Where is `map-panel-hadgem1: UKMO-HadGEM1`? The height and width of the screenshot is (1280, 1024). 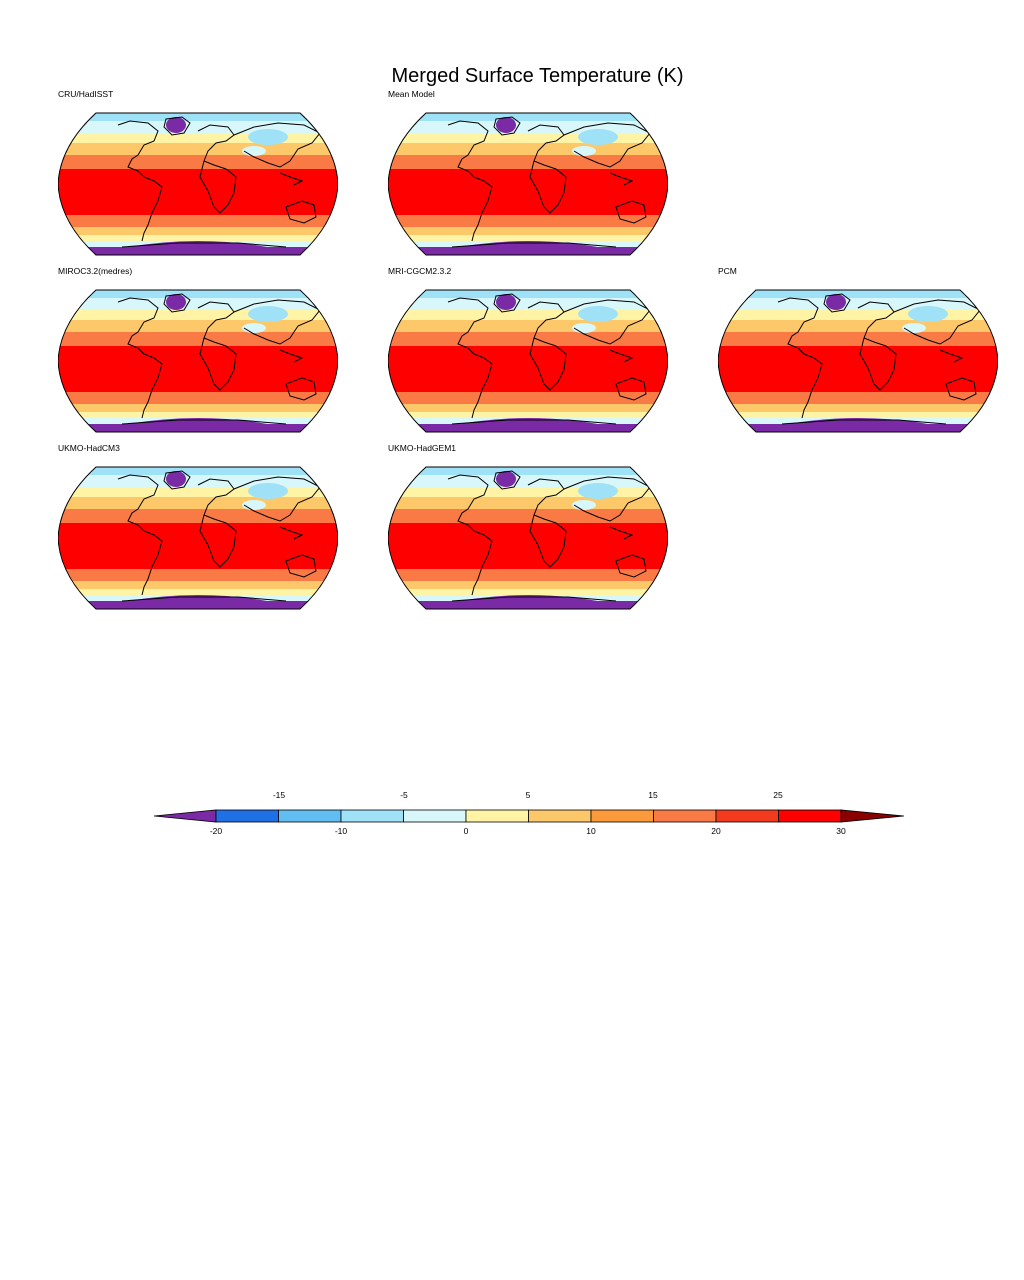 map-panel-hadgem1: UKMO-HadGEM1 is located at coordinates (533, 531).